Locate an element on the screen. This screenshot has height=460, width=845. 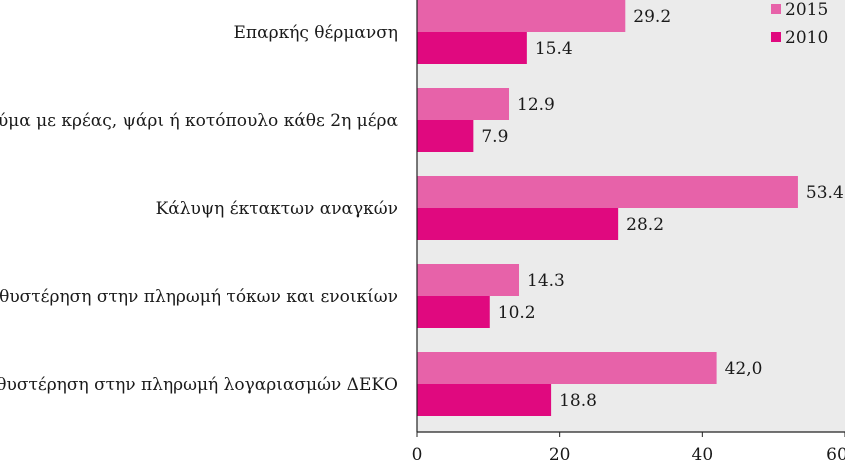
legend: 2015 2010 is located at coordinates (799, 24).